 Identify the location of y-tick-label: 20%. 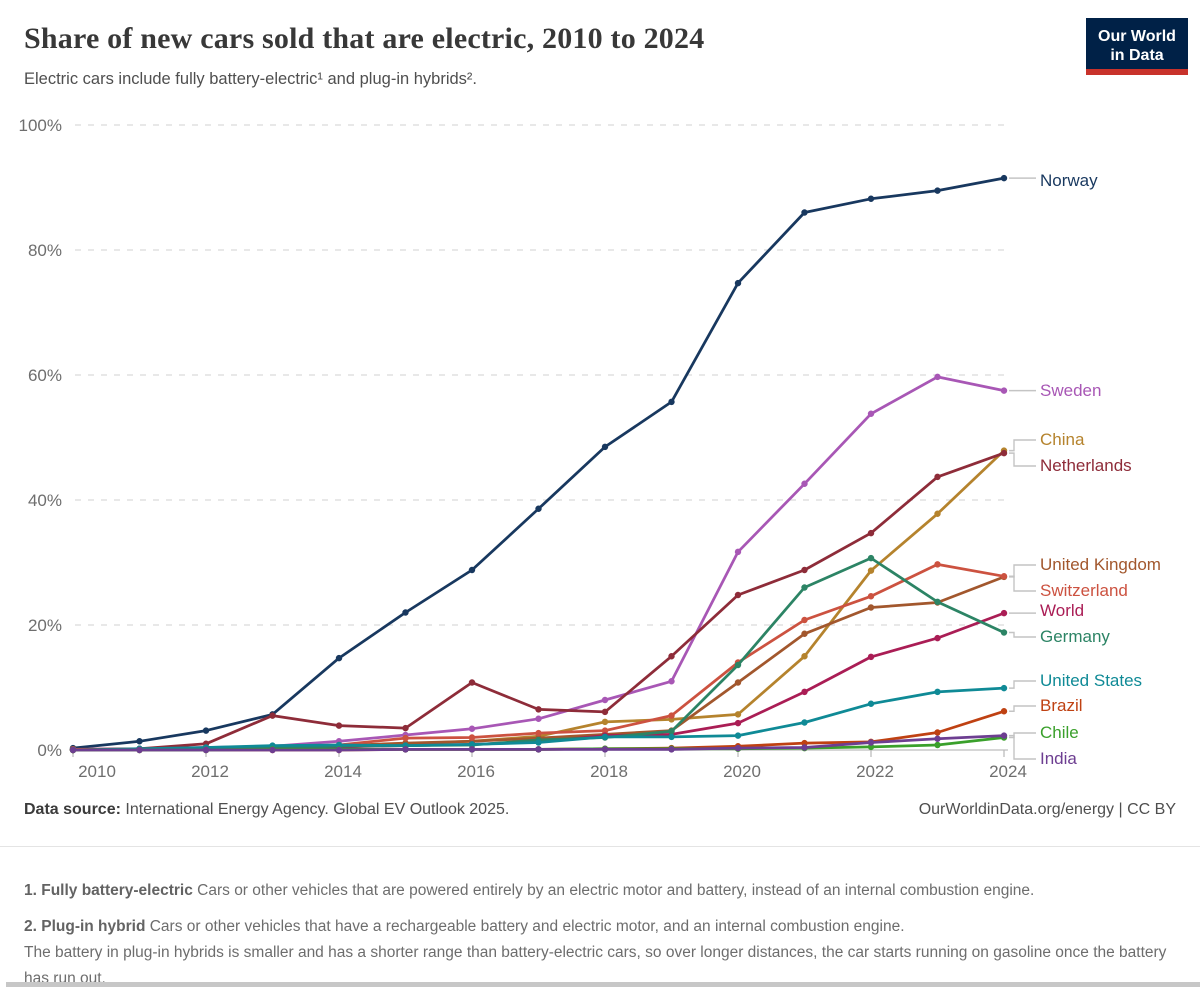
(45, 625).